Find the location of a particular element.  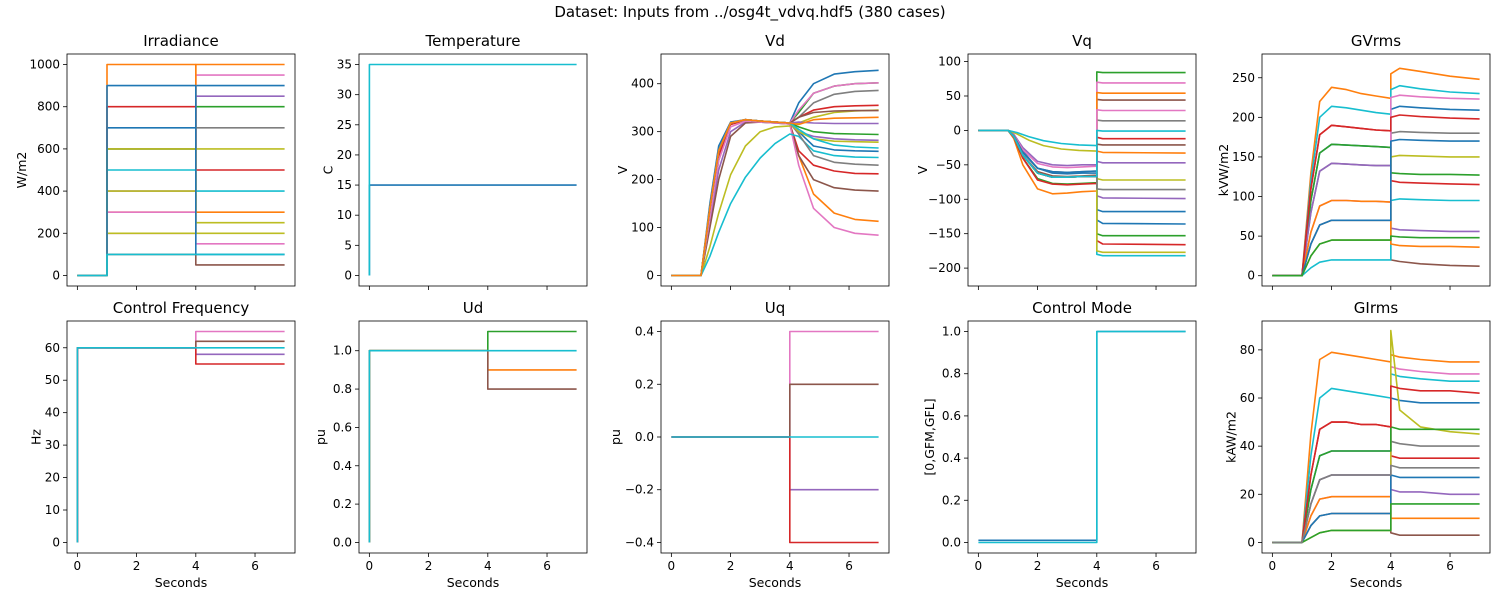

y-tick-label: 20 is located at coordinates (344, 155).